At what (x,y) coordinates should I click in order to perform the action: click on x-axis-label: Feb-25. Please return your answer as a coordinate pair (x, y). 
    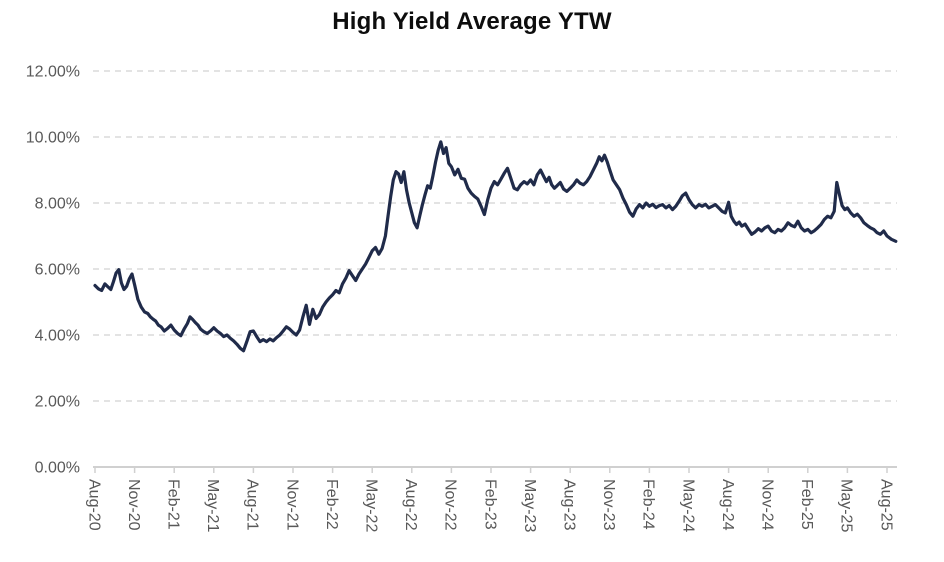
    Looking at the image, I should click on (806, 504).